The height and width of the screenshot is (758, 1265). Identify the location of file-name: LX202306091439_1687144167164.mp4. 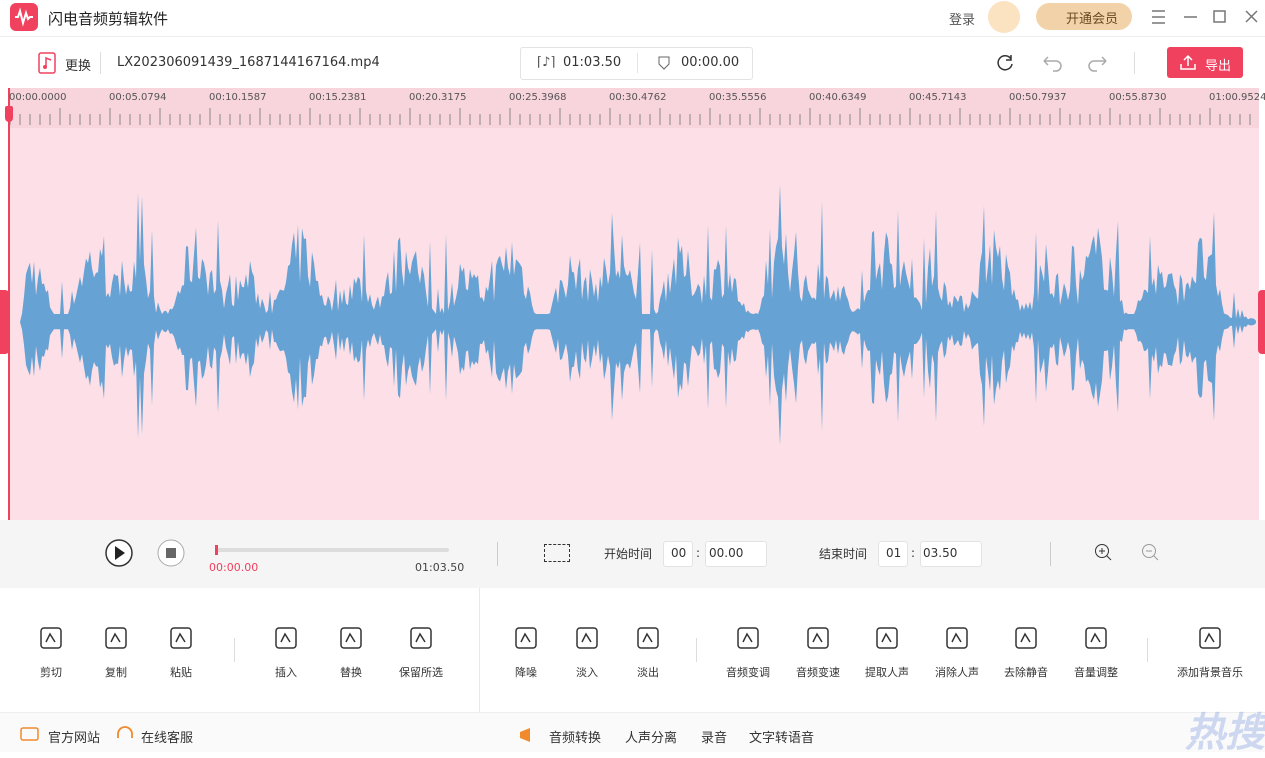
(248, 62).